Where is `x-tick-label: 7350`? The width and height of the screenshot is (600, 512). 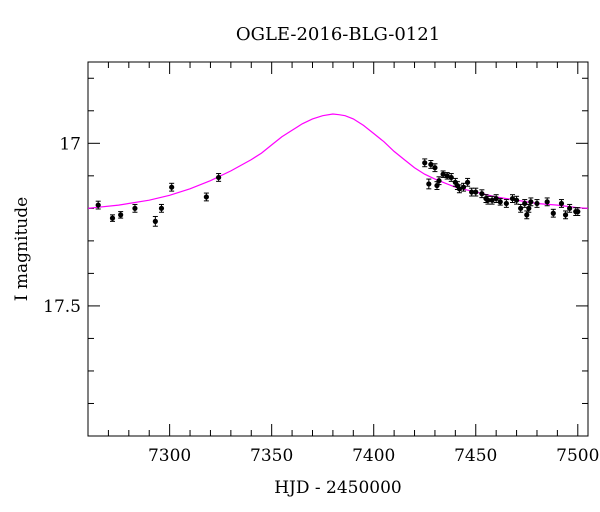 x-tick-label: 7350 is located at coordinates (271, 456).